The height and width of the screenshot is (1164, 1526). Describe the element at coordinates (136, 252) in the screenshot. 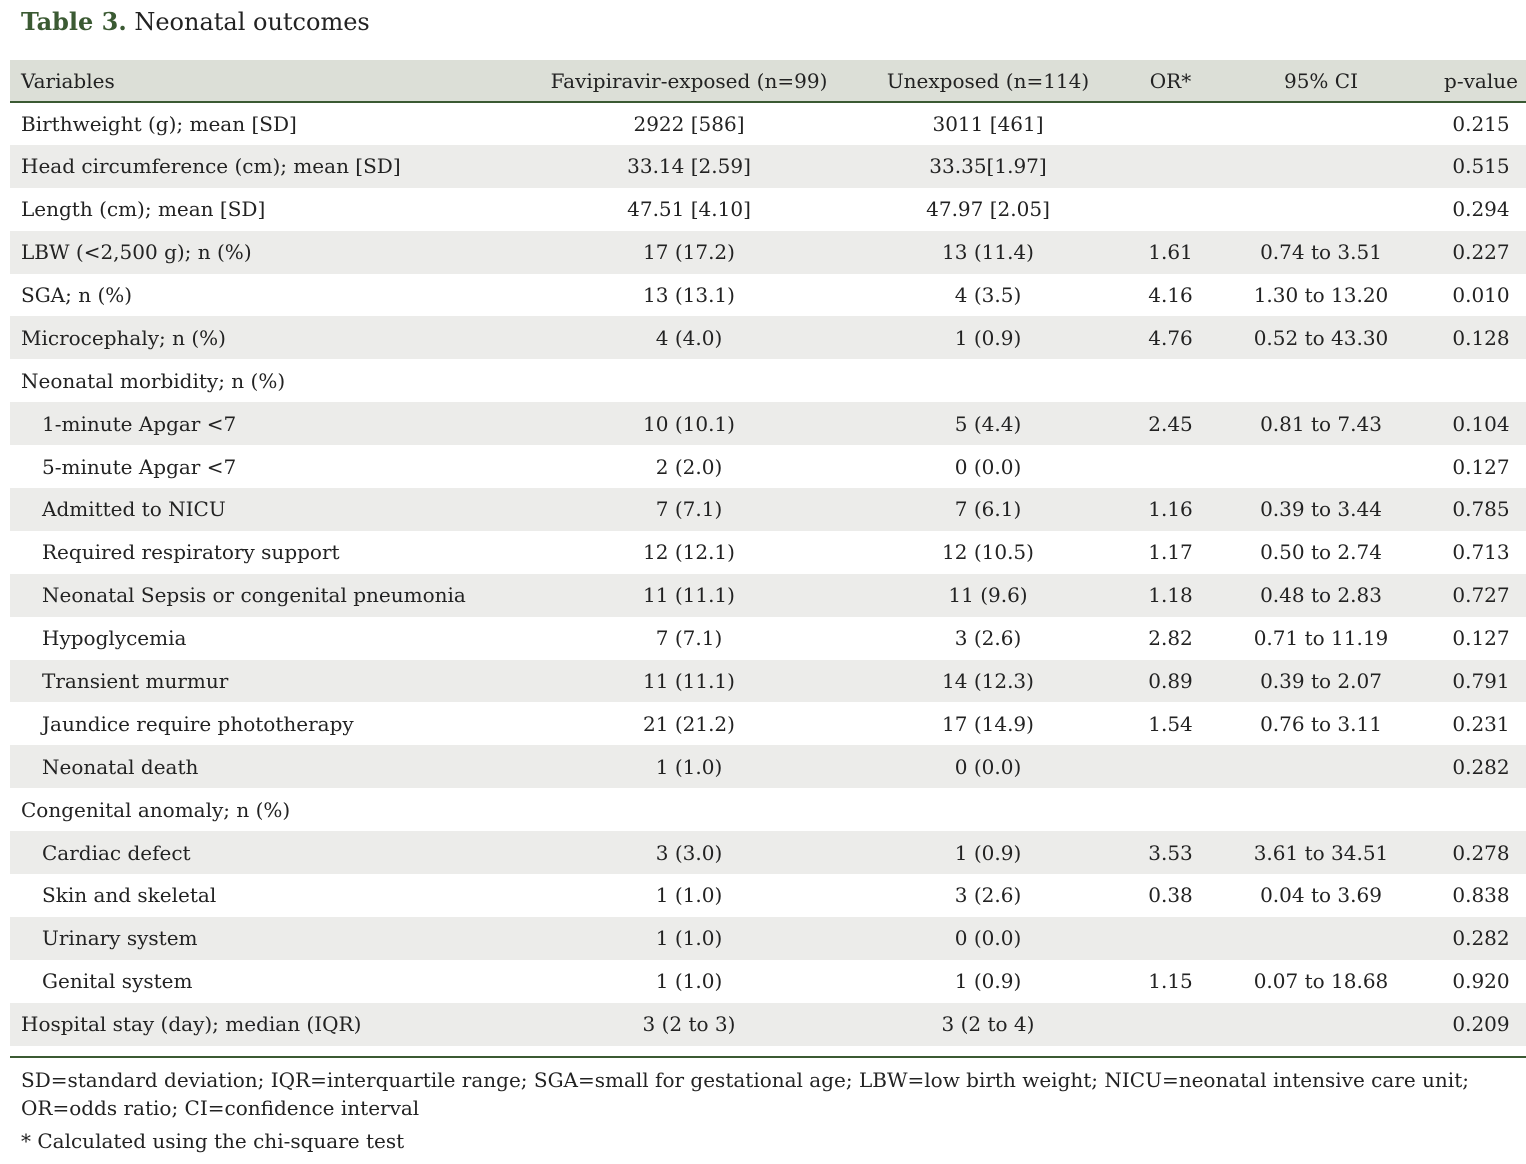

I see `cell-variable: LBW (<2,500 g); n (%)` at that location.